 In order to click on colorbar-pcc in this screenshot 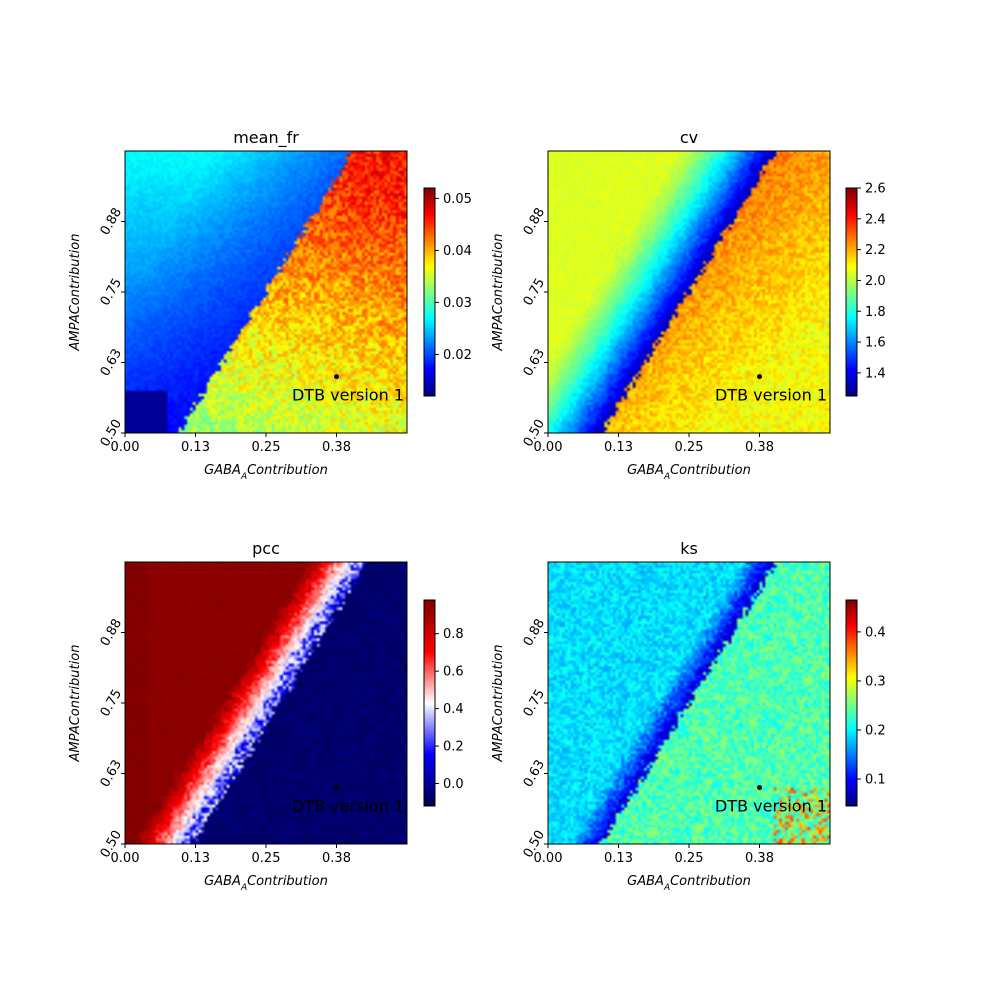, I will do `click(429, 703)`.